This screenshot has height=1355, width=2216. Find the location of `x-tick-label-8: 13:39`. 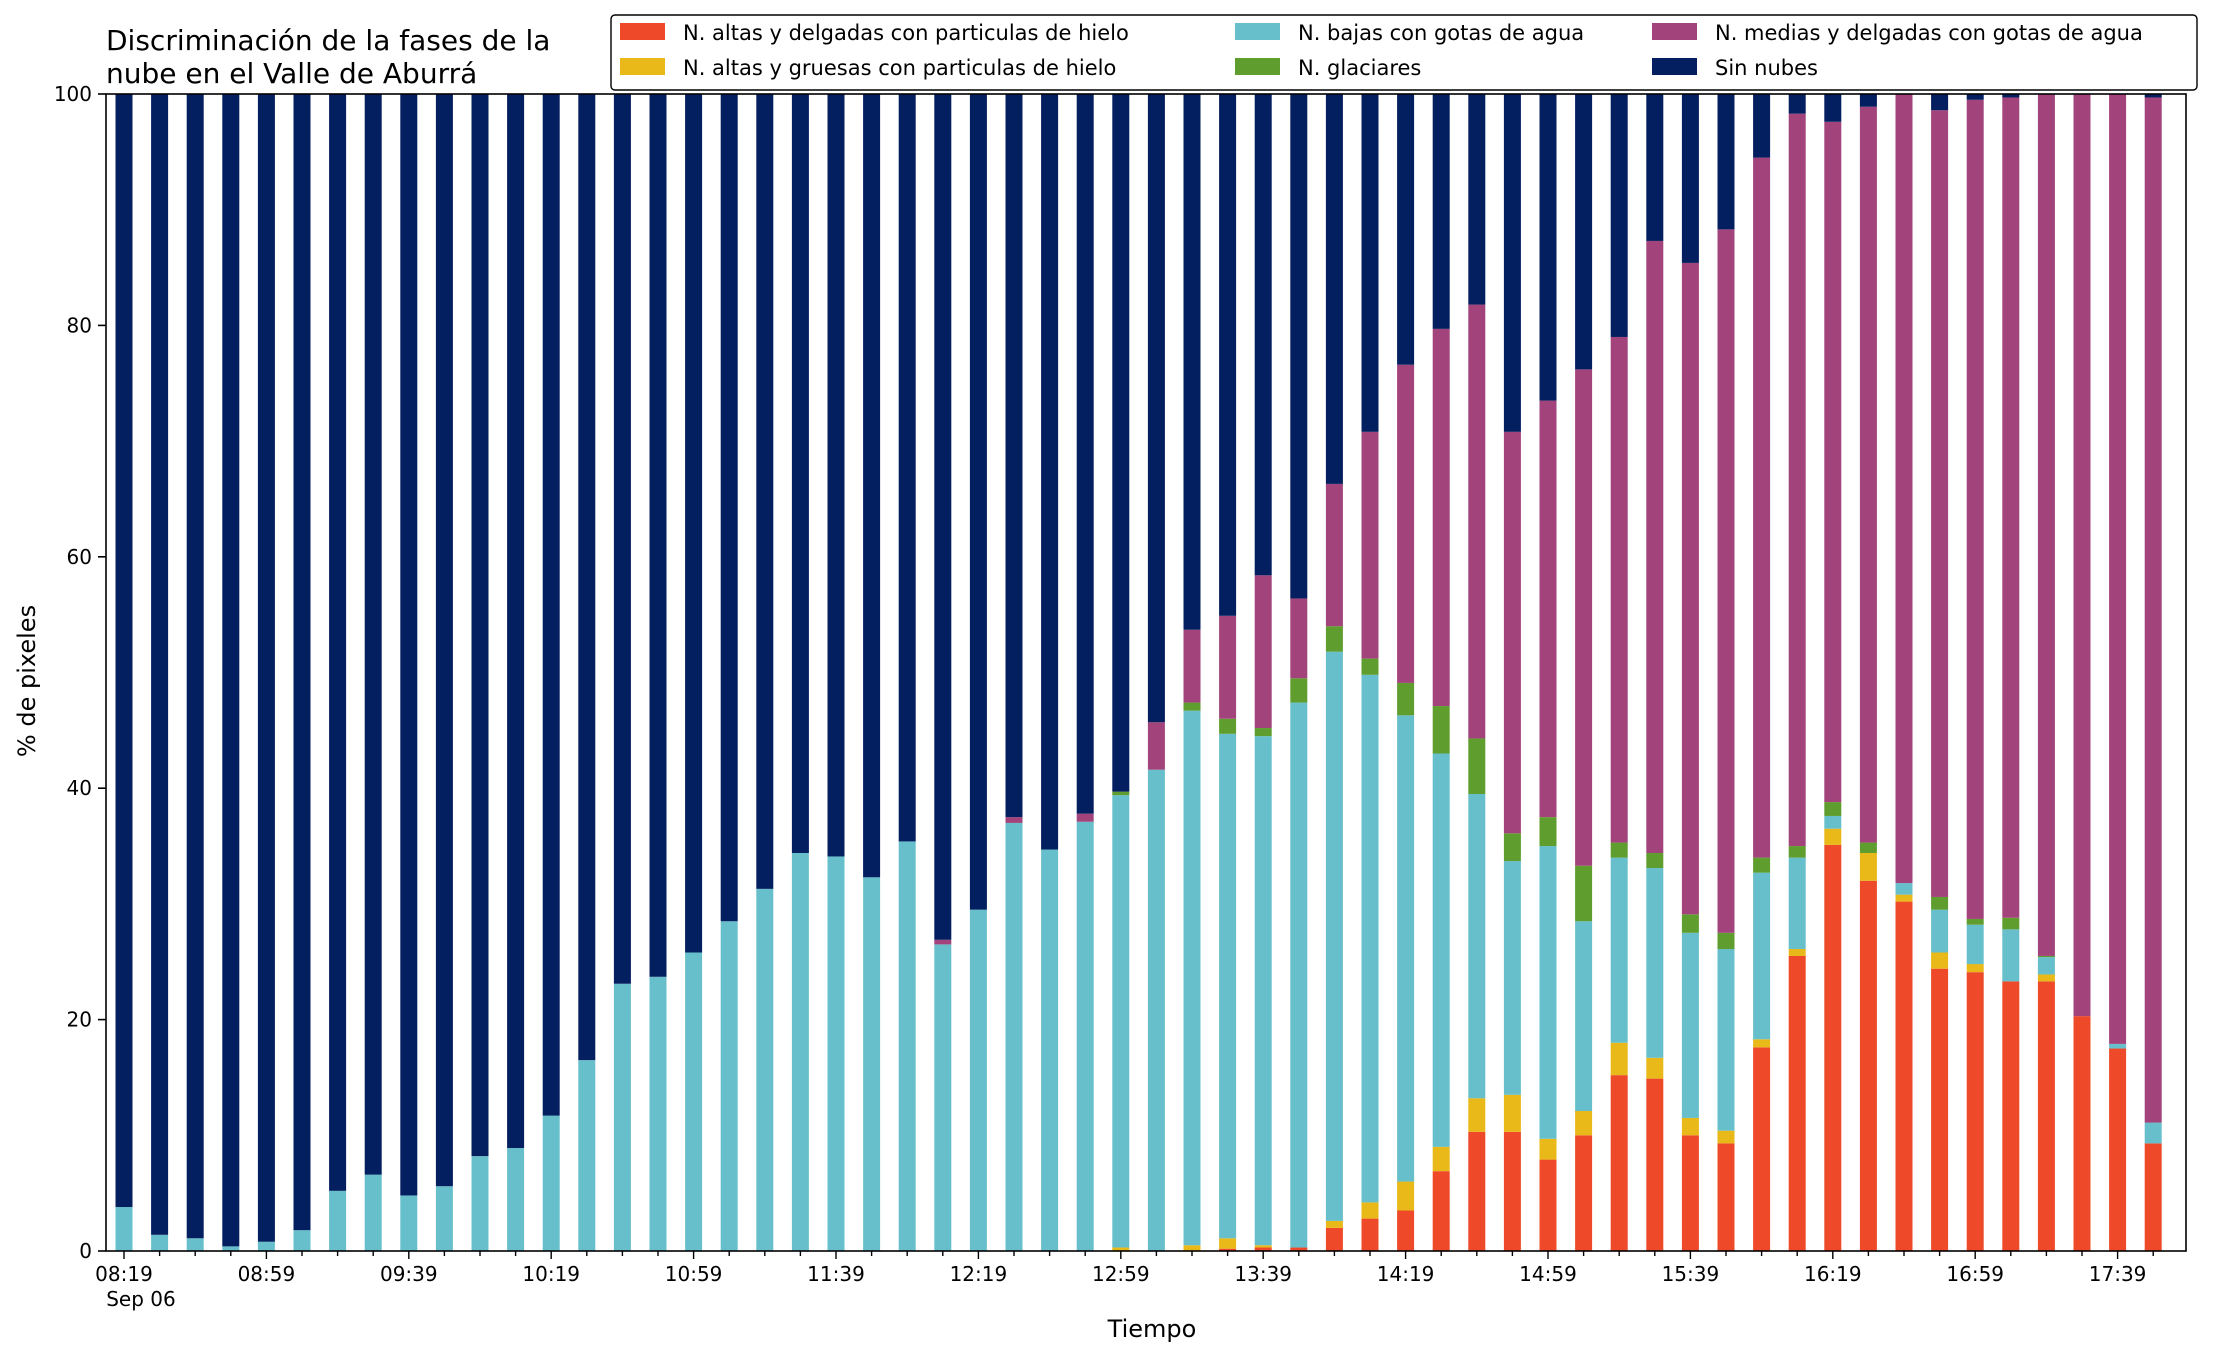

x-tick-label-8: 13:39 is located at coordinates (1263, 1274).